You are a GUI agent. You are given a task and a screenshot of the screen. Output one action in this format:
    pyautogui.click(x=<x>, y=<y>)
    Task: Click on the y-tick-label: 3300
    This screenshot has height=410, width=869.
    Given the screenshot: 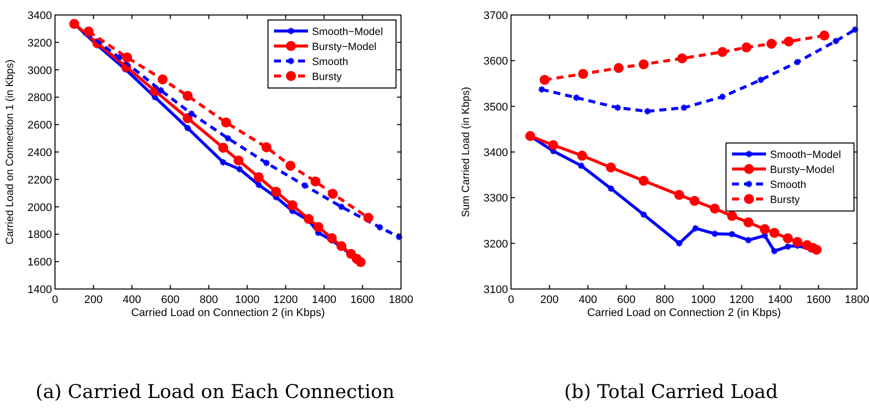 What is the action you would take?
    pyautogui.click(x=496, y=198)
    